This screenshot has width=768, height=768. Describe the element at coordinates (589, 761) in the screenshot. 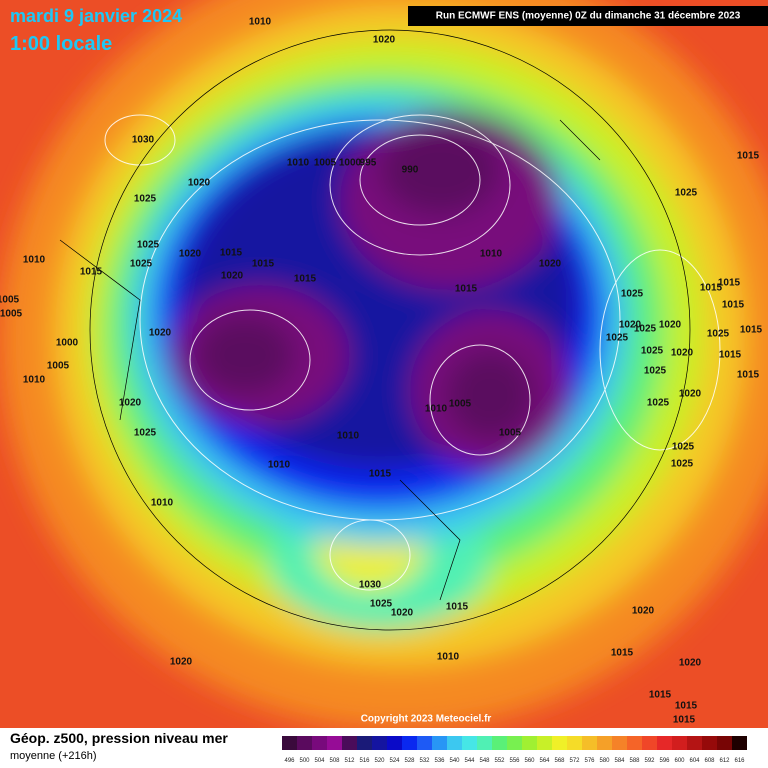

I see `scale-label: 576` at that location.